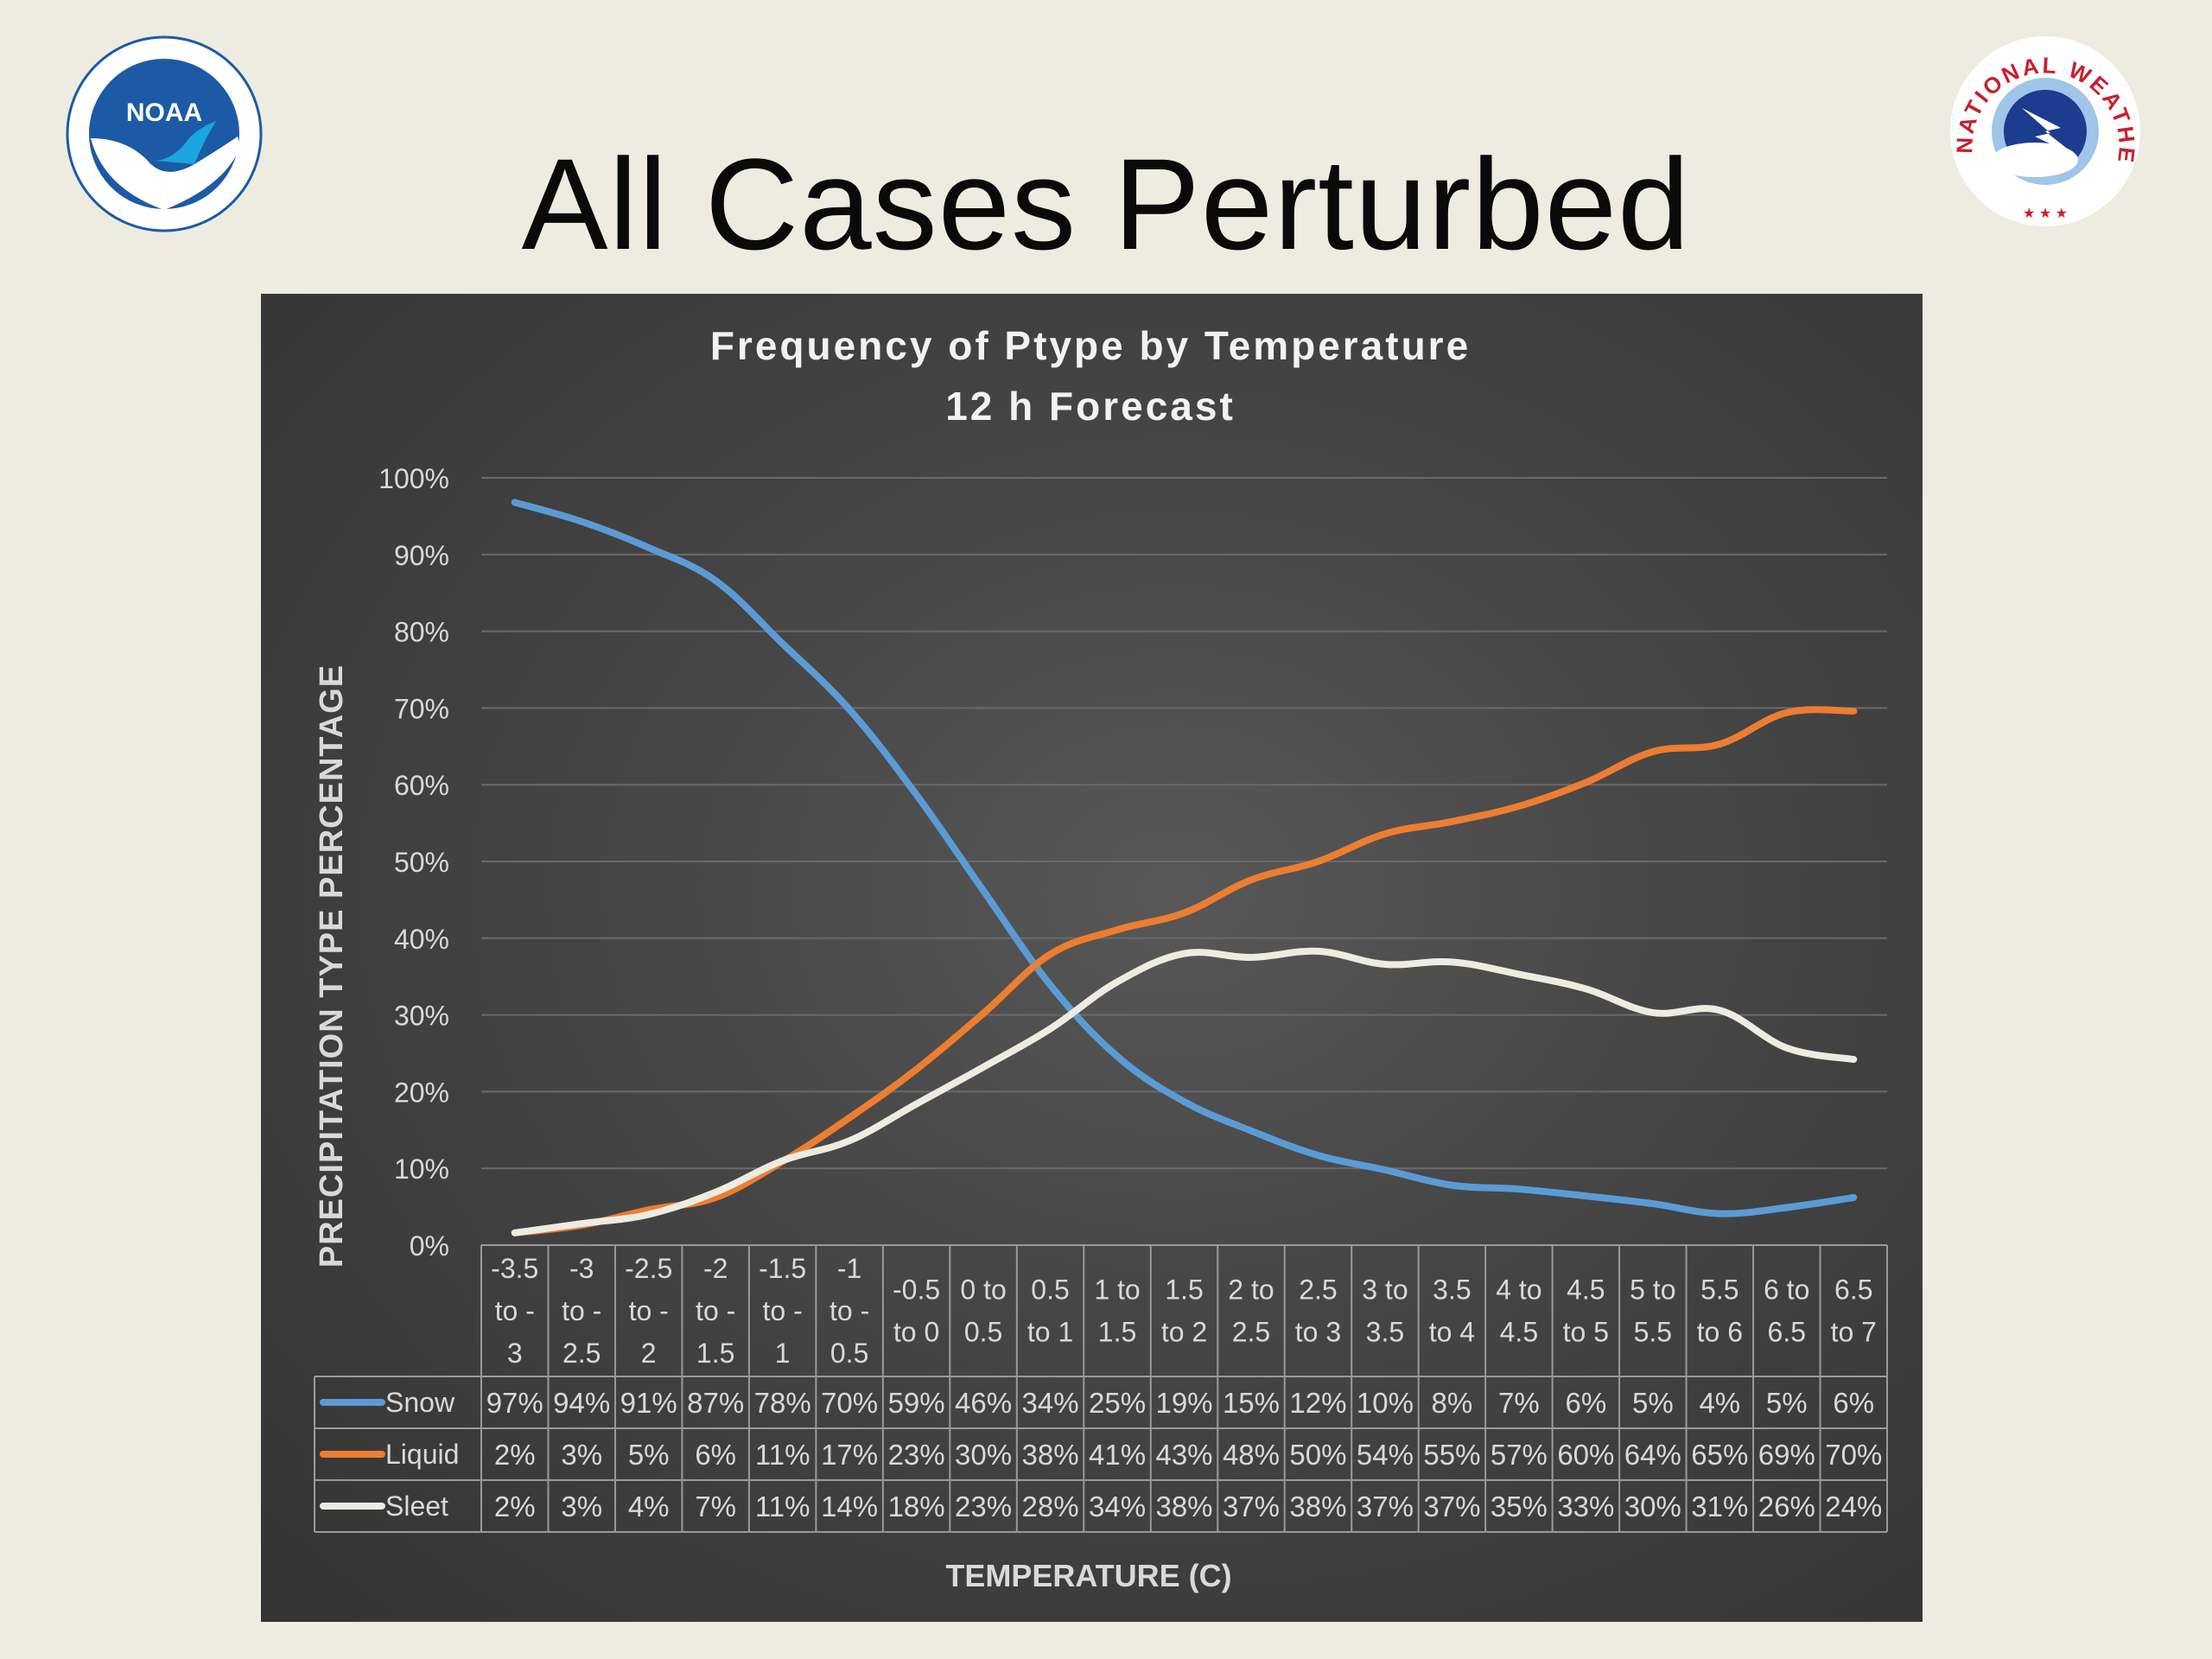 The height and width of the screenshot is (1659, 2212). What do you see at coordinates (1385, 1455) in the screenshot?
I see `data-table-cell: 54%` at bounding box center [1385, 1455].